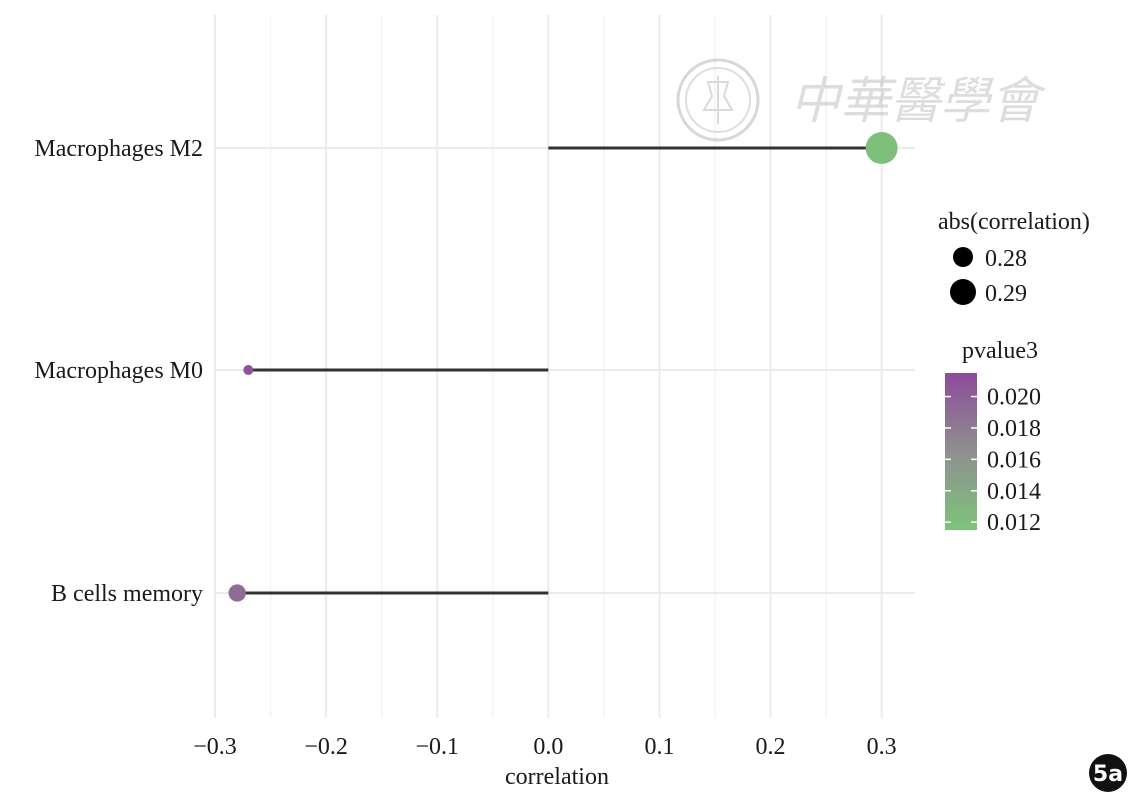 The image size is (1132, 796). I want to click on society-seal-icon, so click(718, 100).